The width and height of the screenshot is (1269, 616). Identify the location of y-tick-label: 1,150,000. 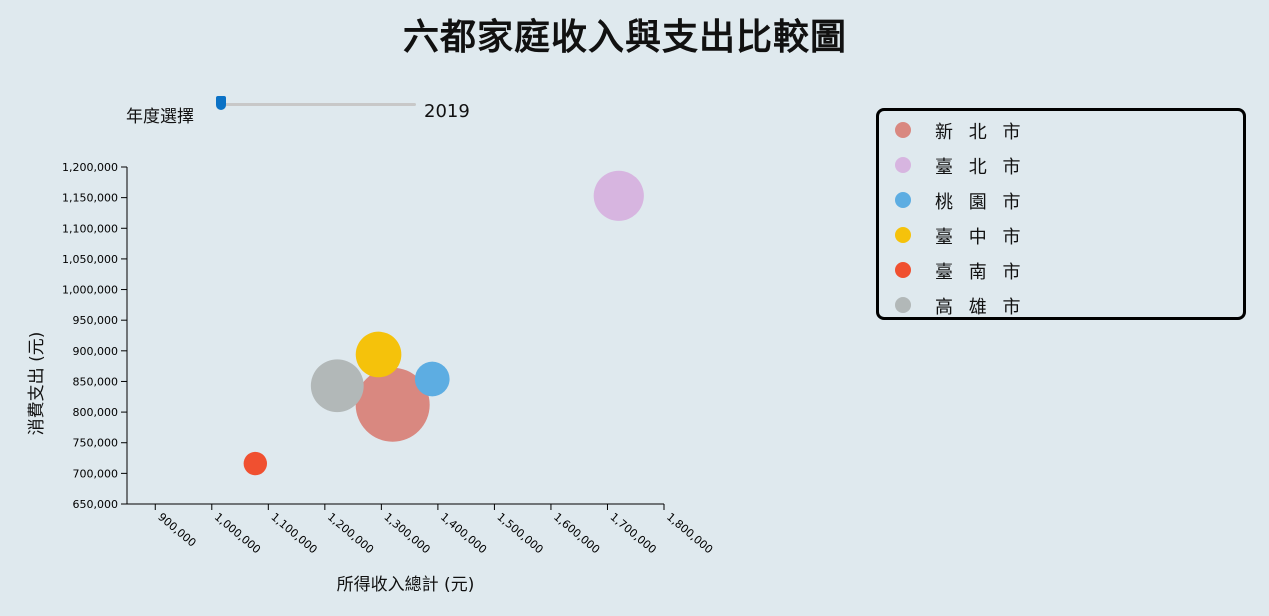
(90, 198).